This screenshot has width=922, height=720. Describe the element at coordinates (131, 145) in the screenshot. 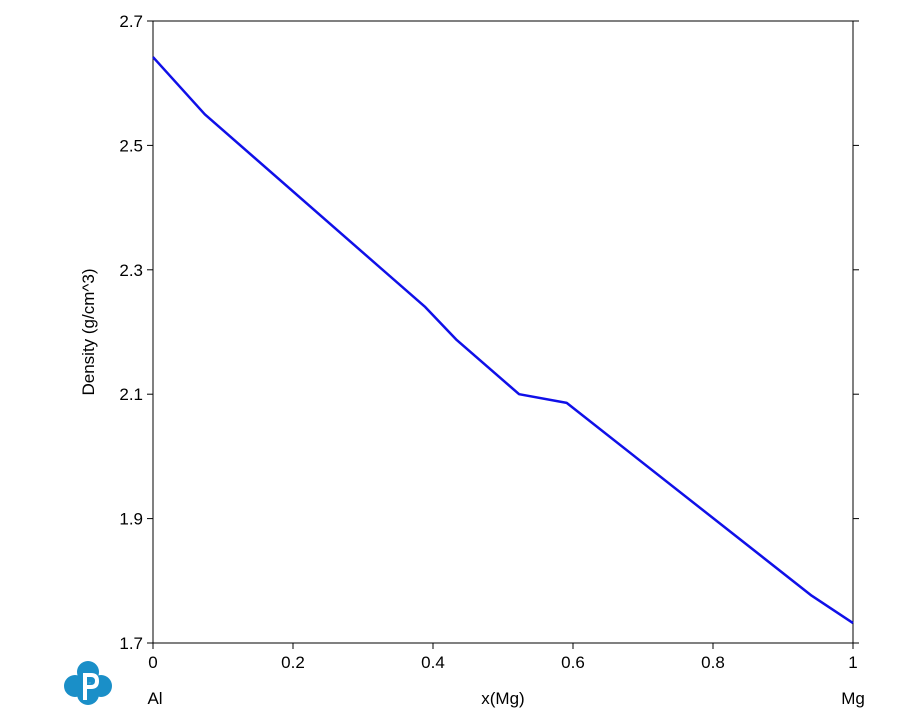

I see `y-tick-label: 2.5` at that location.